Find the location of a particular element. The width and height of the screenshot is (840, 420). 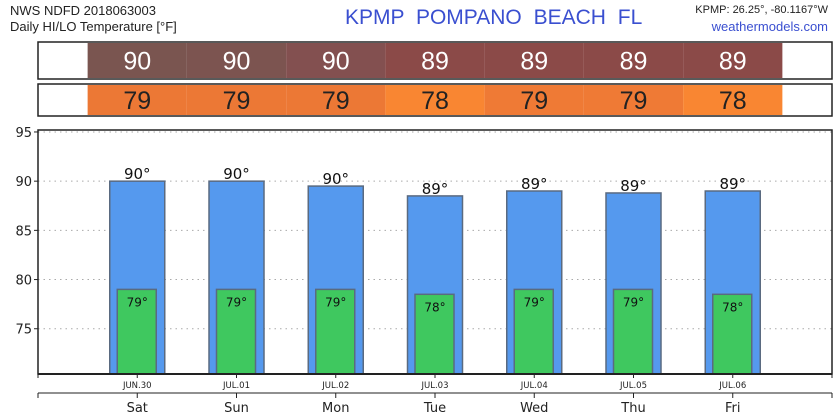

date-label: JUL.02 is located at coordinates (335, 386).